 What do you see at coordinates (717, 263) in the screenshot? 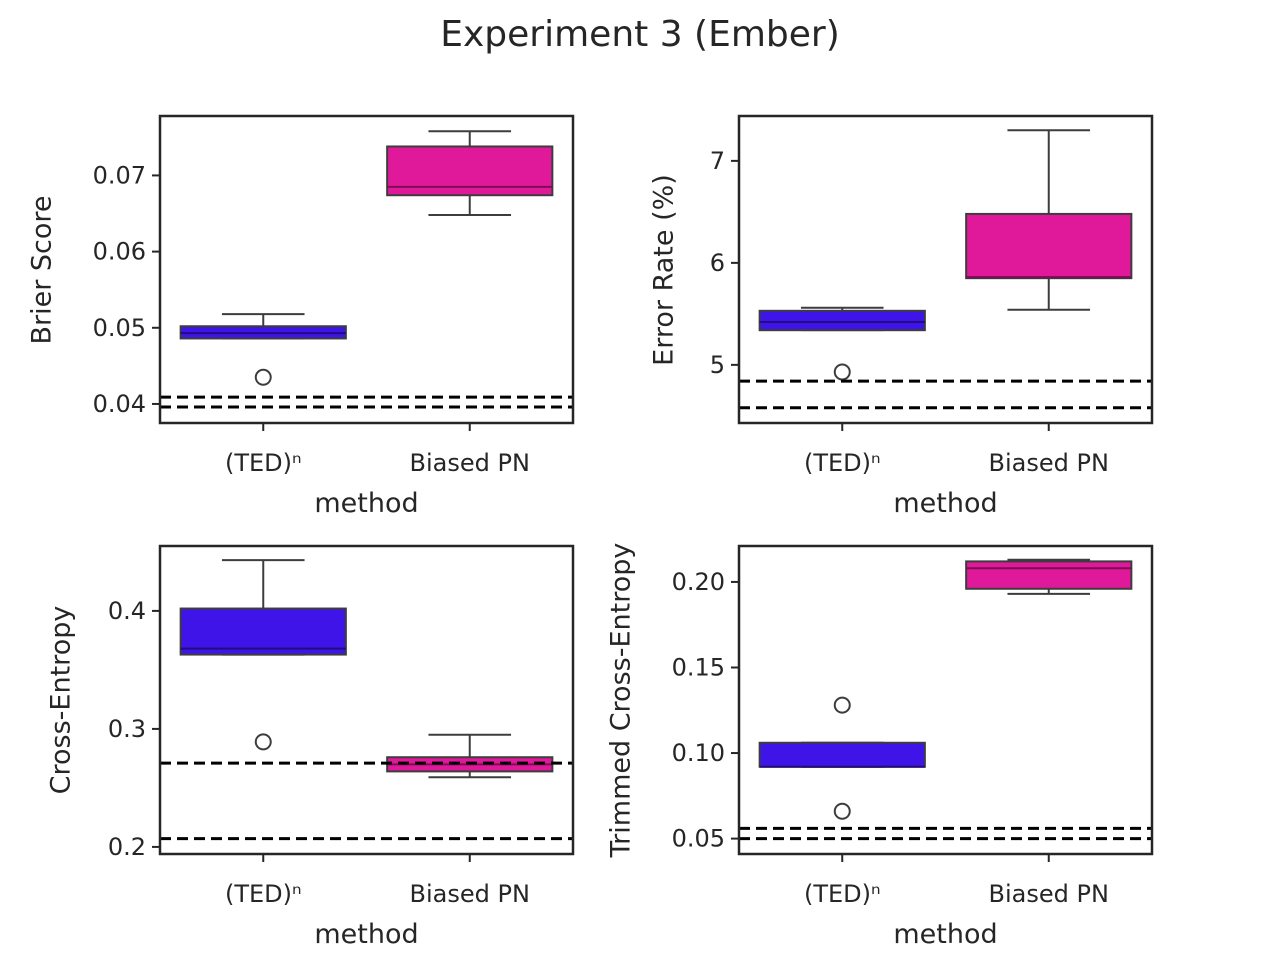
I see `y-tick-label: 6` at bounding box center [717, 263].